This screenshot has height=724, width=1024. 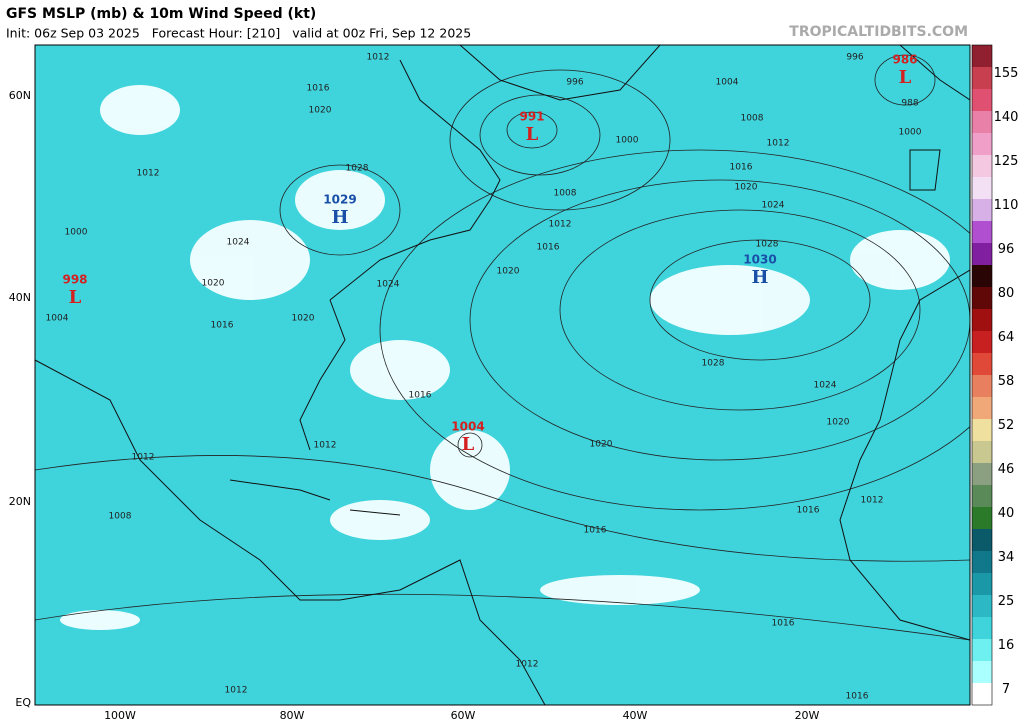 What do you see at coordinates (1006, 601) in the screenshot?
I see `colorbar-label: 25` at bounding box center [1006, 601].